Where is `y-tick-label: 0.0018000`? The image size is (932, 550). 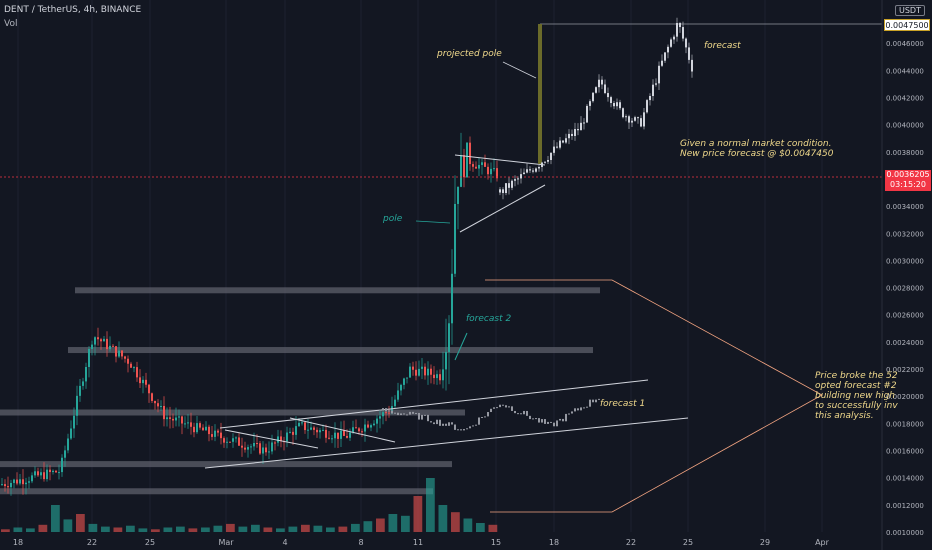 y-tick-label: 0.0018000 is located at coordinates (905, 424).